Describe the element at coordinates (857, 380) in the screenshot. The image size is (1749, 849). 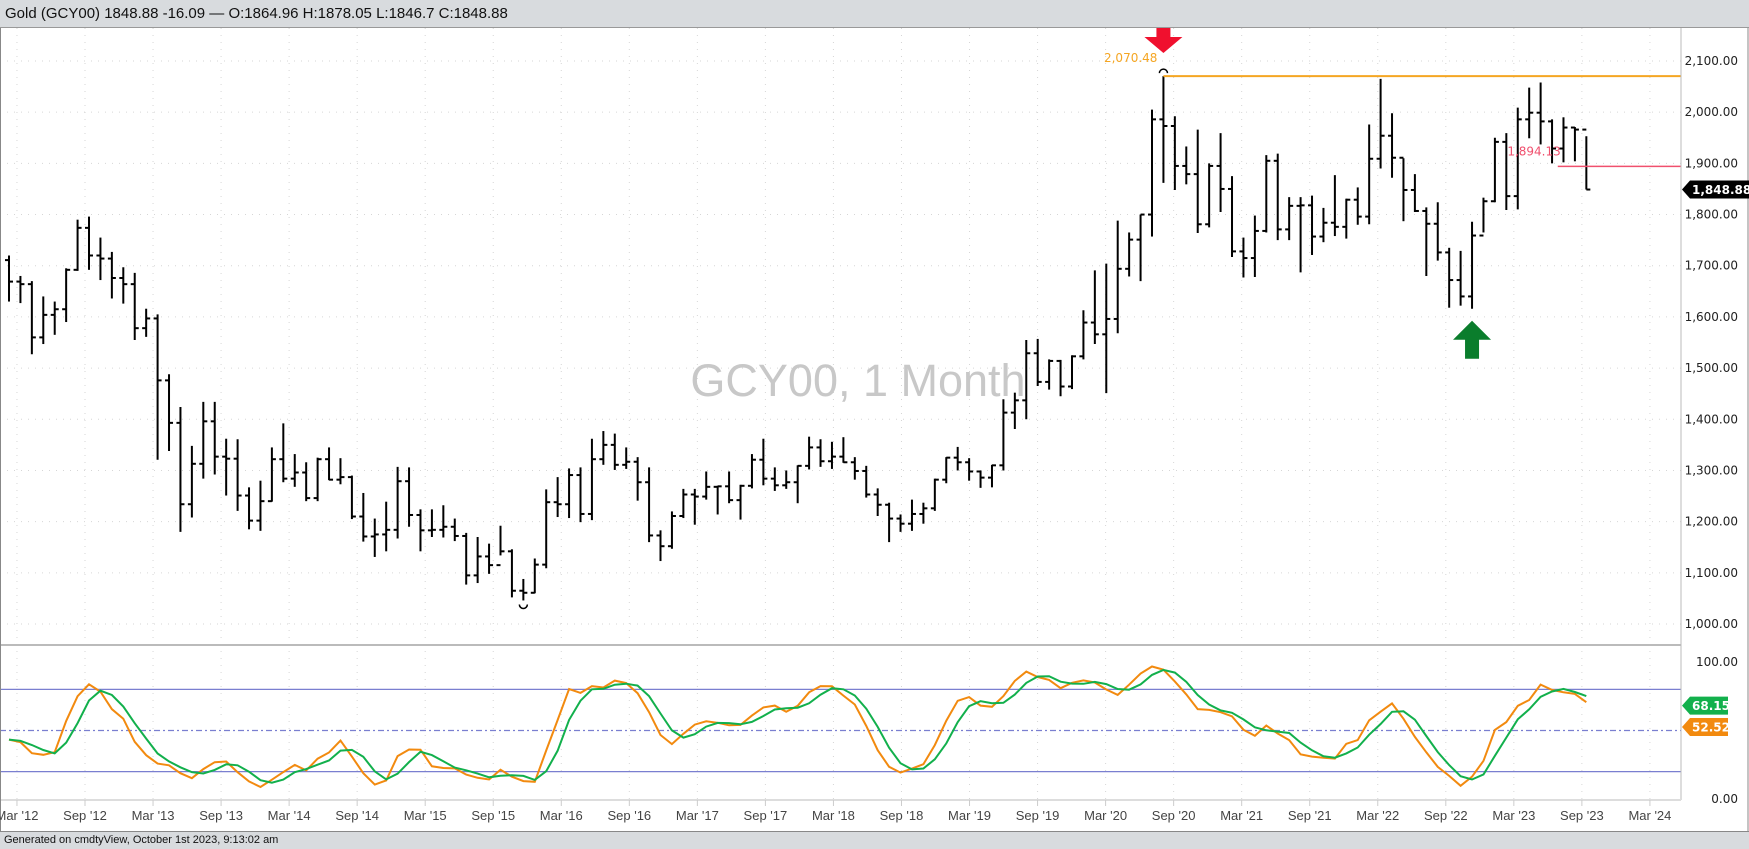
I see `watermark: GCY00, 1 Month` at that location.